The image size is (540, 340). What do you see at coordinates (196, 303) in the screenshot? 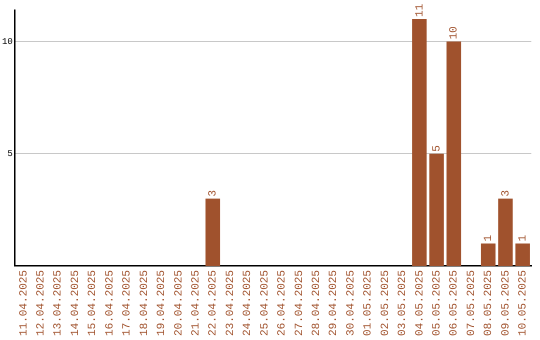
I see `x-tick-label: 21.04.2025` at bounding box center [196, 303].